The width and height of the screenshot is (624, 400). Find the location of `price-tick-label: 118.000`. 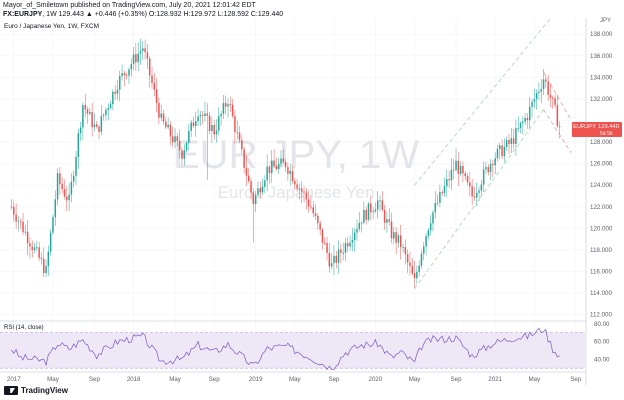

price-tick-label: 118.000 is located at coordinates (601, 250).